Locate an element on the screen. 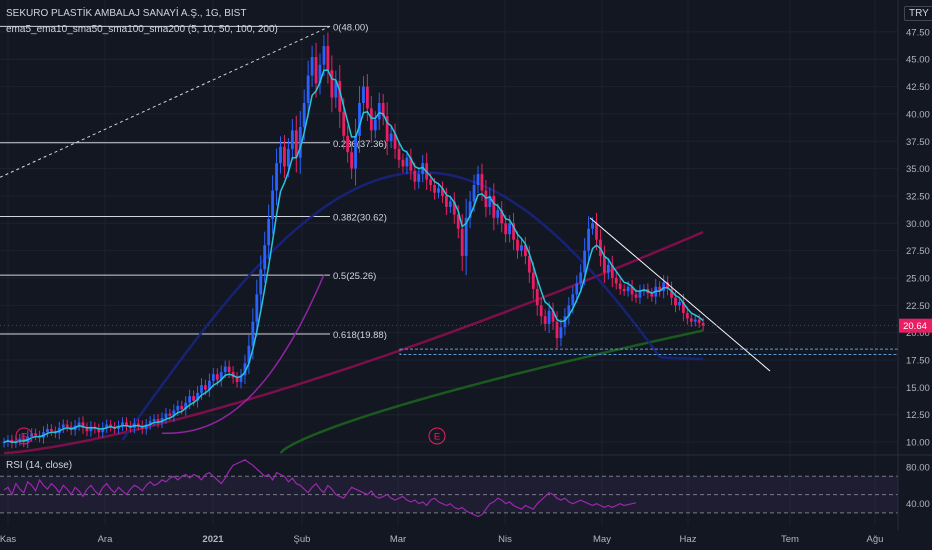 This screenshot has height=550, width=932. time-tick-label: Şub is located at coordinates (302, 539).